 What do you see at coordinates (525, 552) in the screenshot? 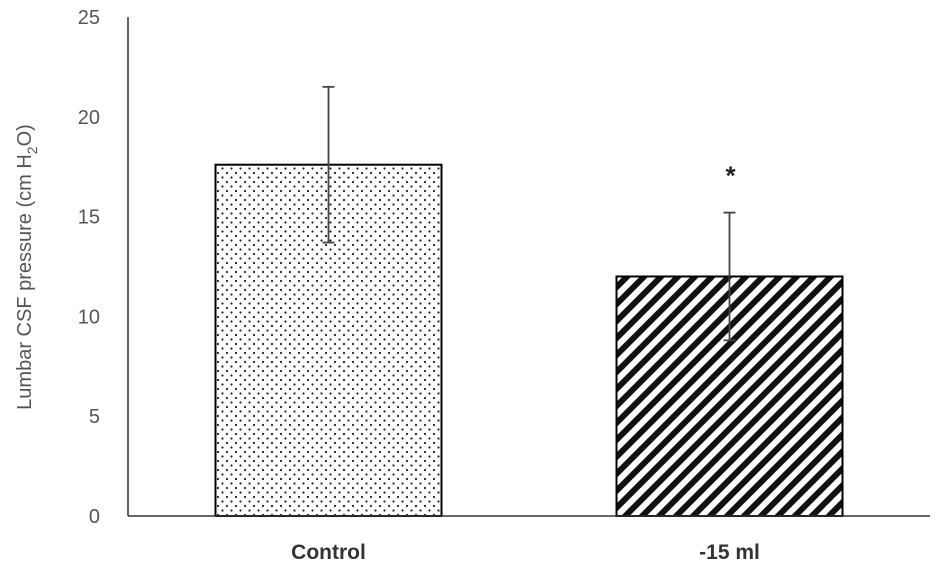
I see `x-axis-categories: Control -15 ml` at bounding box center [525, 552].